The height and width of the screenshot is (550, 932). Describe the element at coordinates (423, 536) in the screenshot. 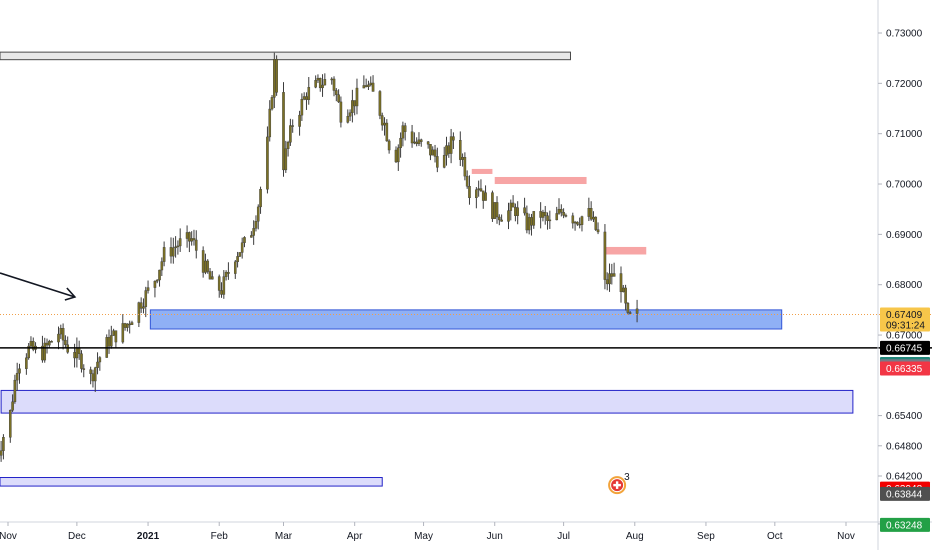

I see `x-tick-label: May` at that location.